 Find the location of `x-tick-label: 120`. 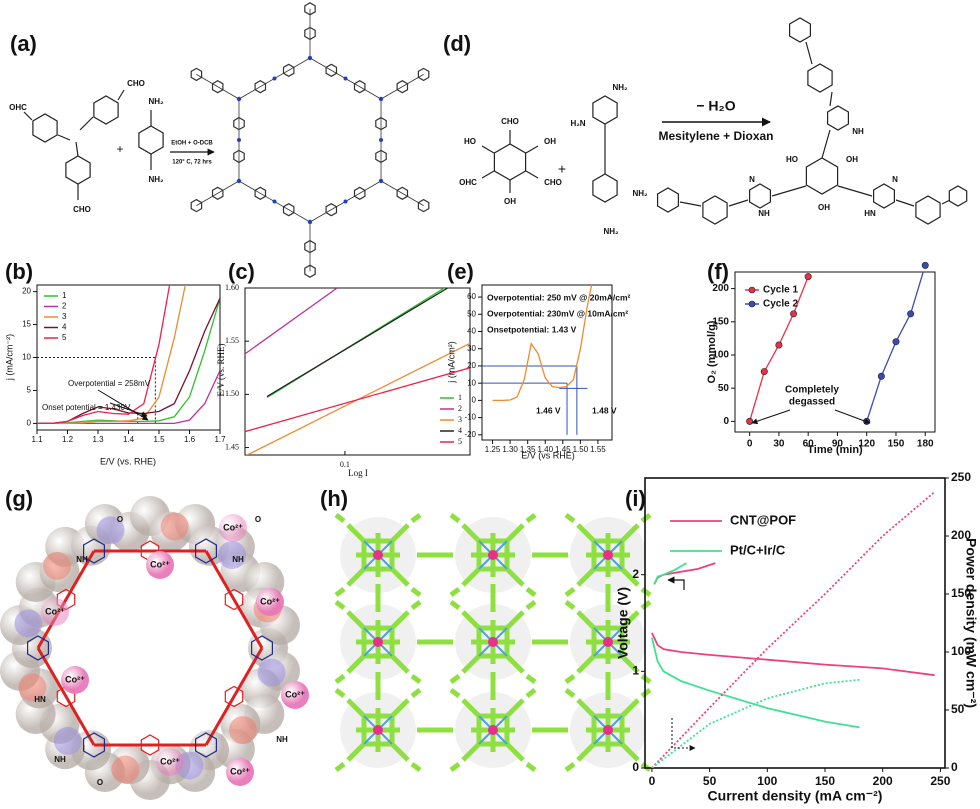

x-tick-label: 120 is located at coordinates (866, 444).